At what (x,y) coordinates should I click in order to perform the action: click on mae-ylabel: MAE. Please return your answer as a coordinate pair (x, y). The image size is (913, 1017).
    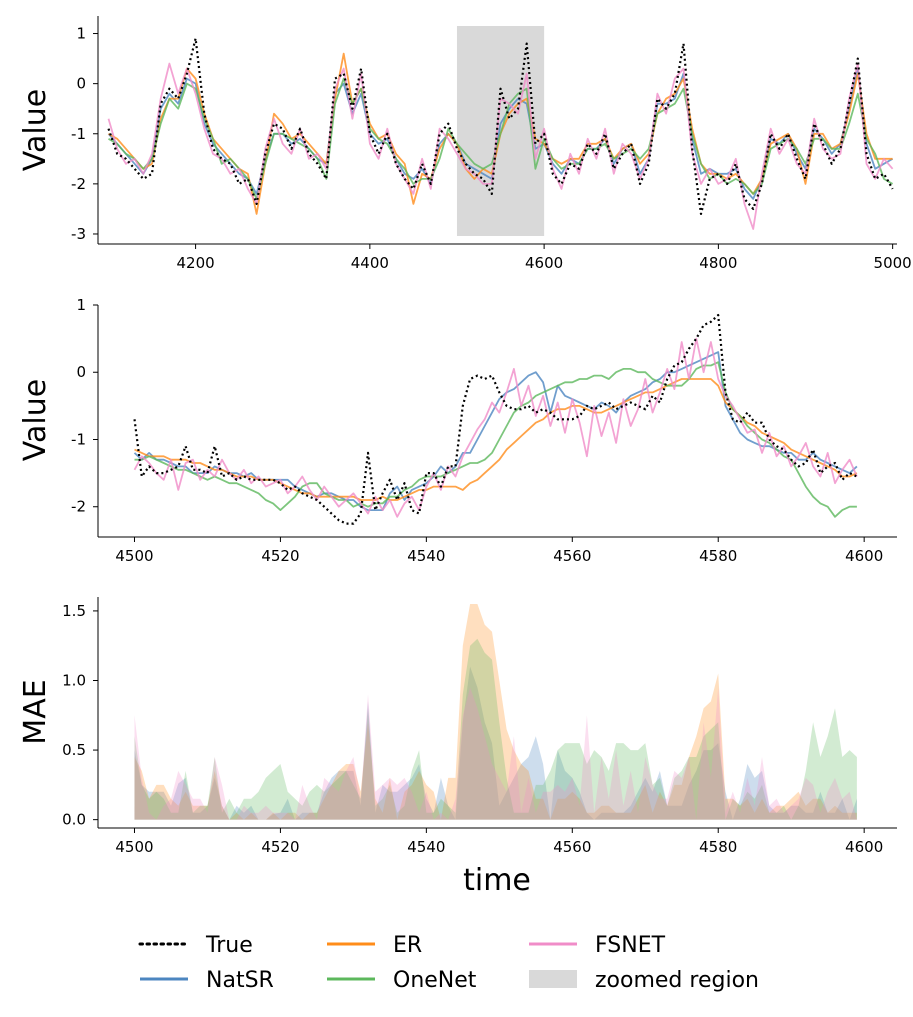
    Looking at the image, I should click on (35, 711).